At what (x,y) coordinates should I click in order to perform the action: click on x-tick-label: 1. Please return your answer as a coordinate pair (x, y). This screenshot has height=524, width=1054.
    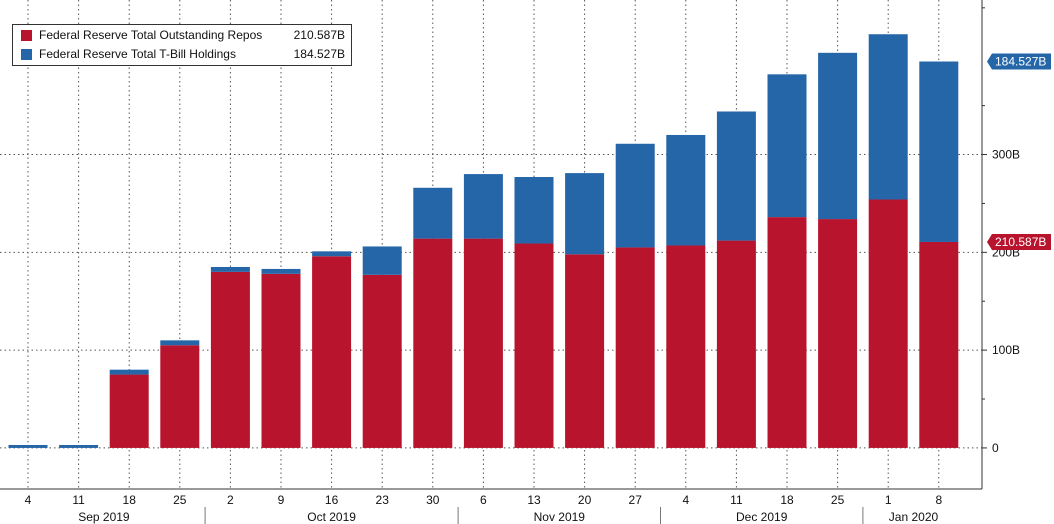
    Looking at the image, I should click on (888, 500).